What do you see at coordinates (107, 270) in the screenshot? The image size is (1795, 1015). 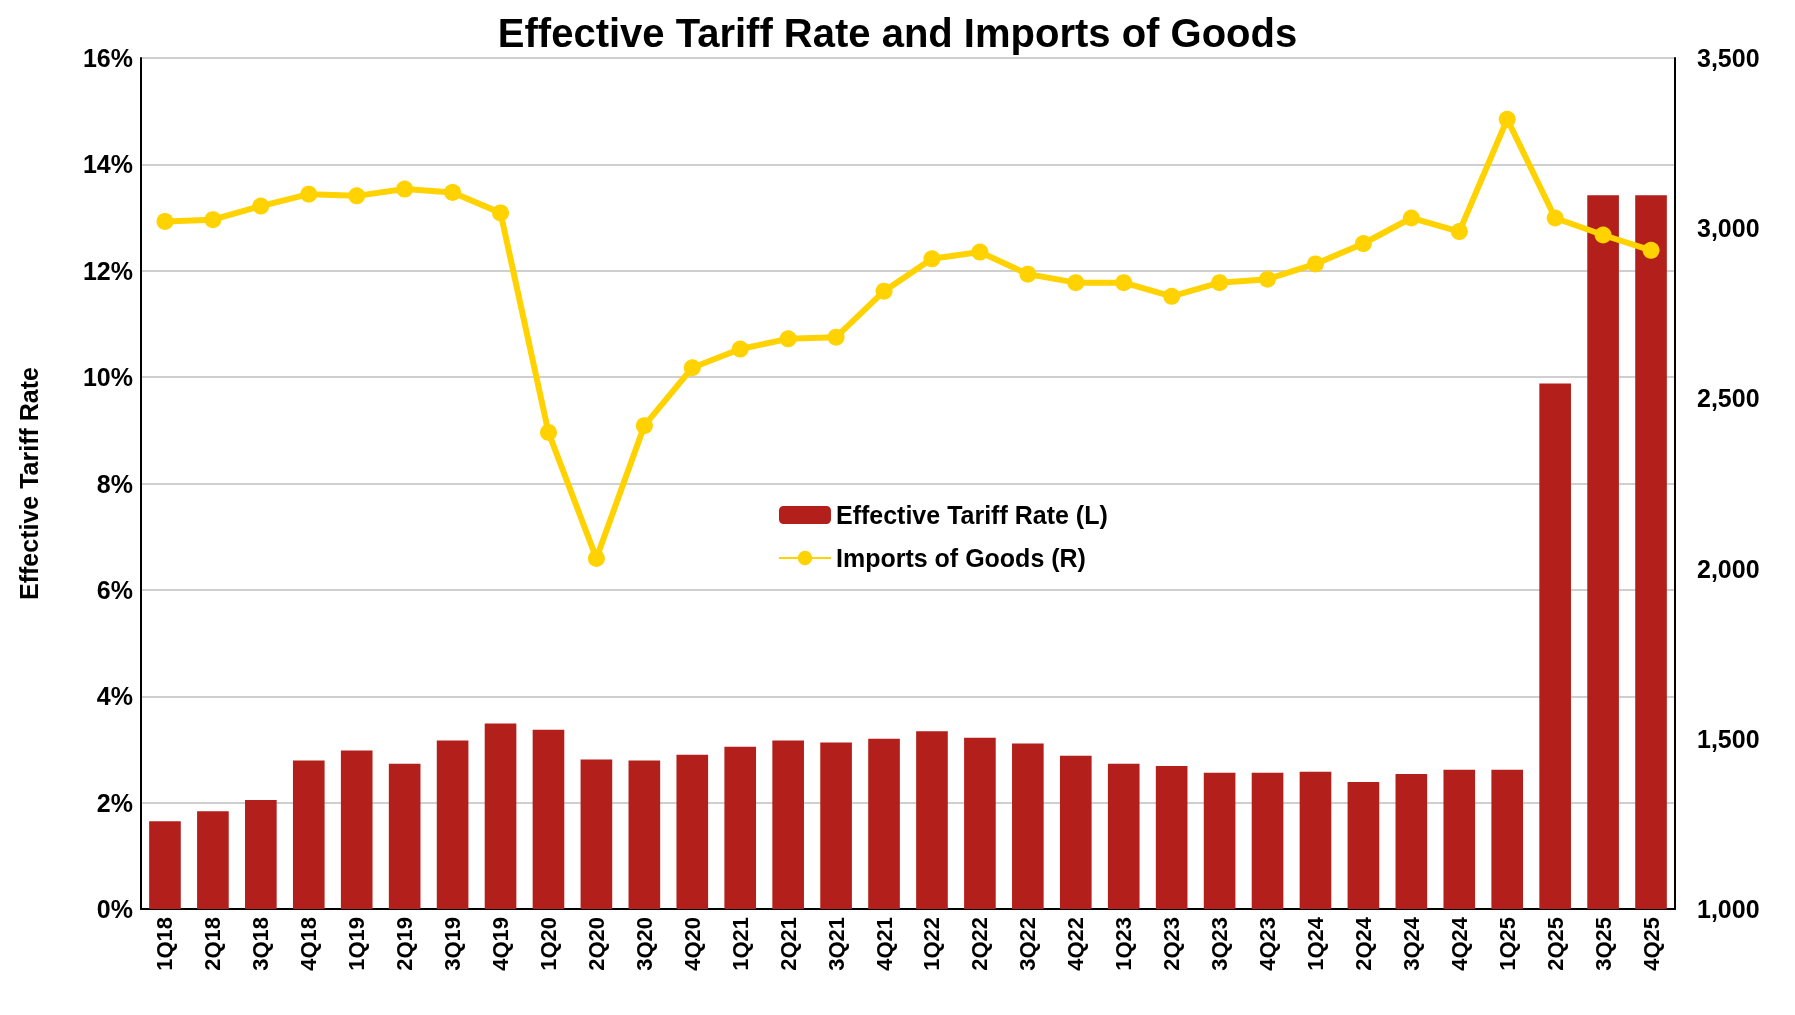 I see `y-tick-label: 12%` at bounding box center [107, 270].